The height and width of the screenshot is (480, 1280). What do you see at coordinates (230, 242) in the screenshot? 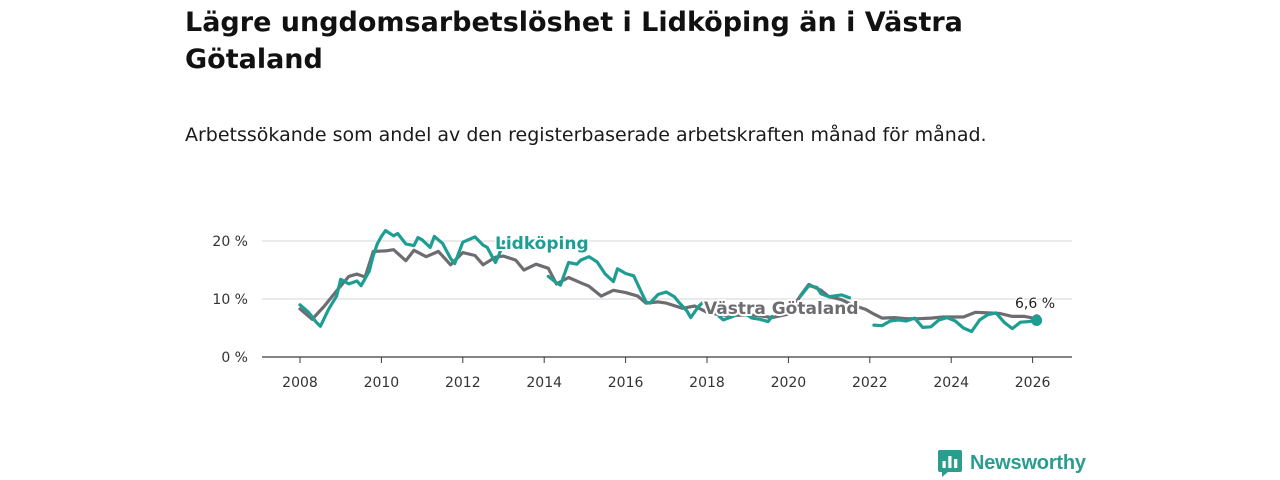
I see `y-tick-label: 20 %` at bounding box center [230, 242].